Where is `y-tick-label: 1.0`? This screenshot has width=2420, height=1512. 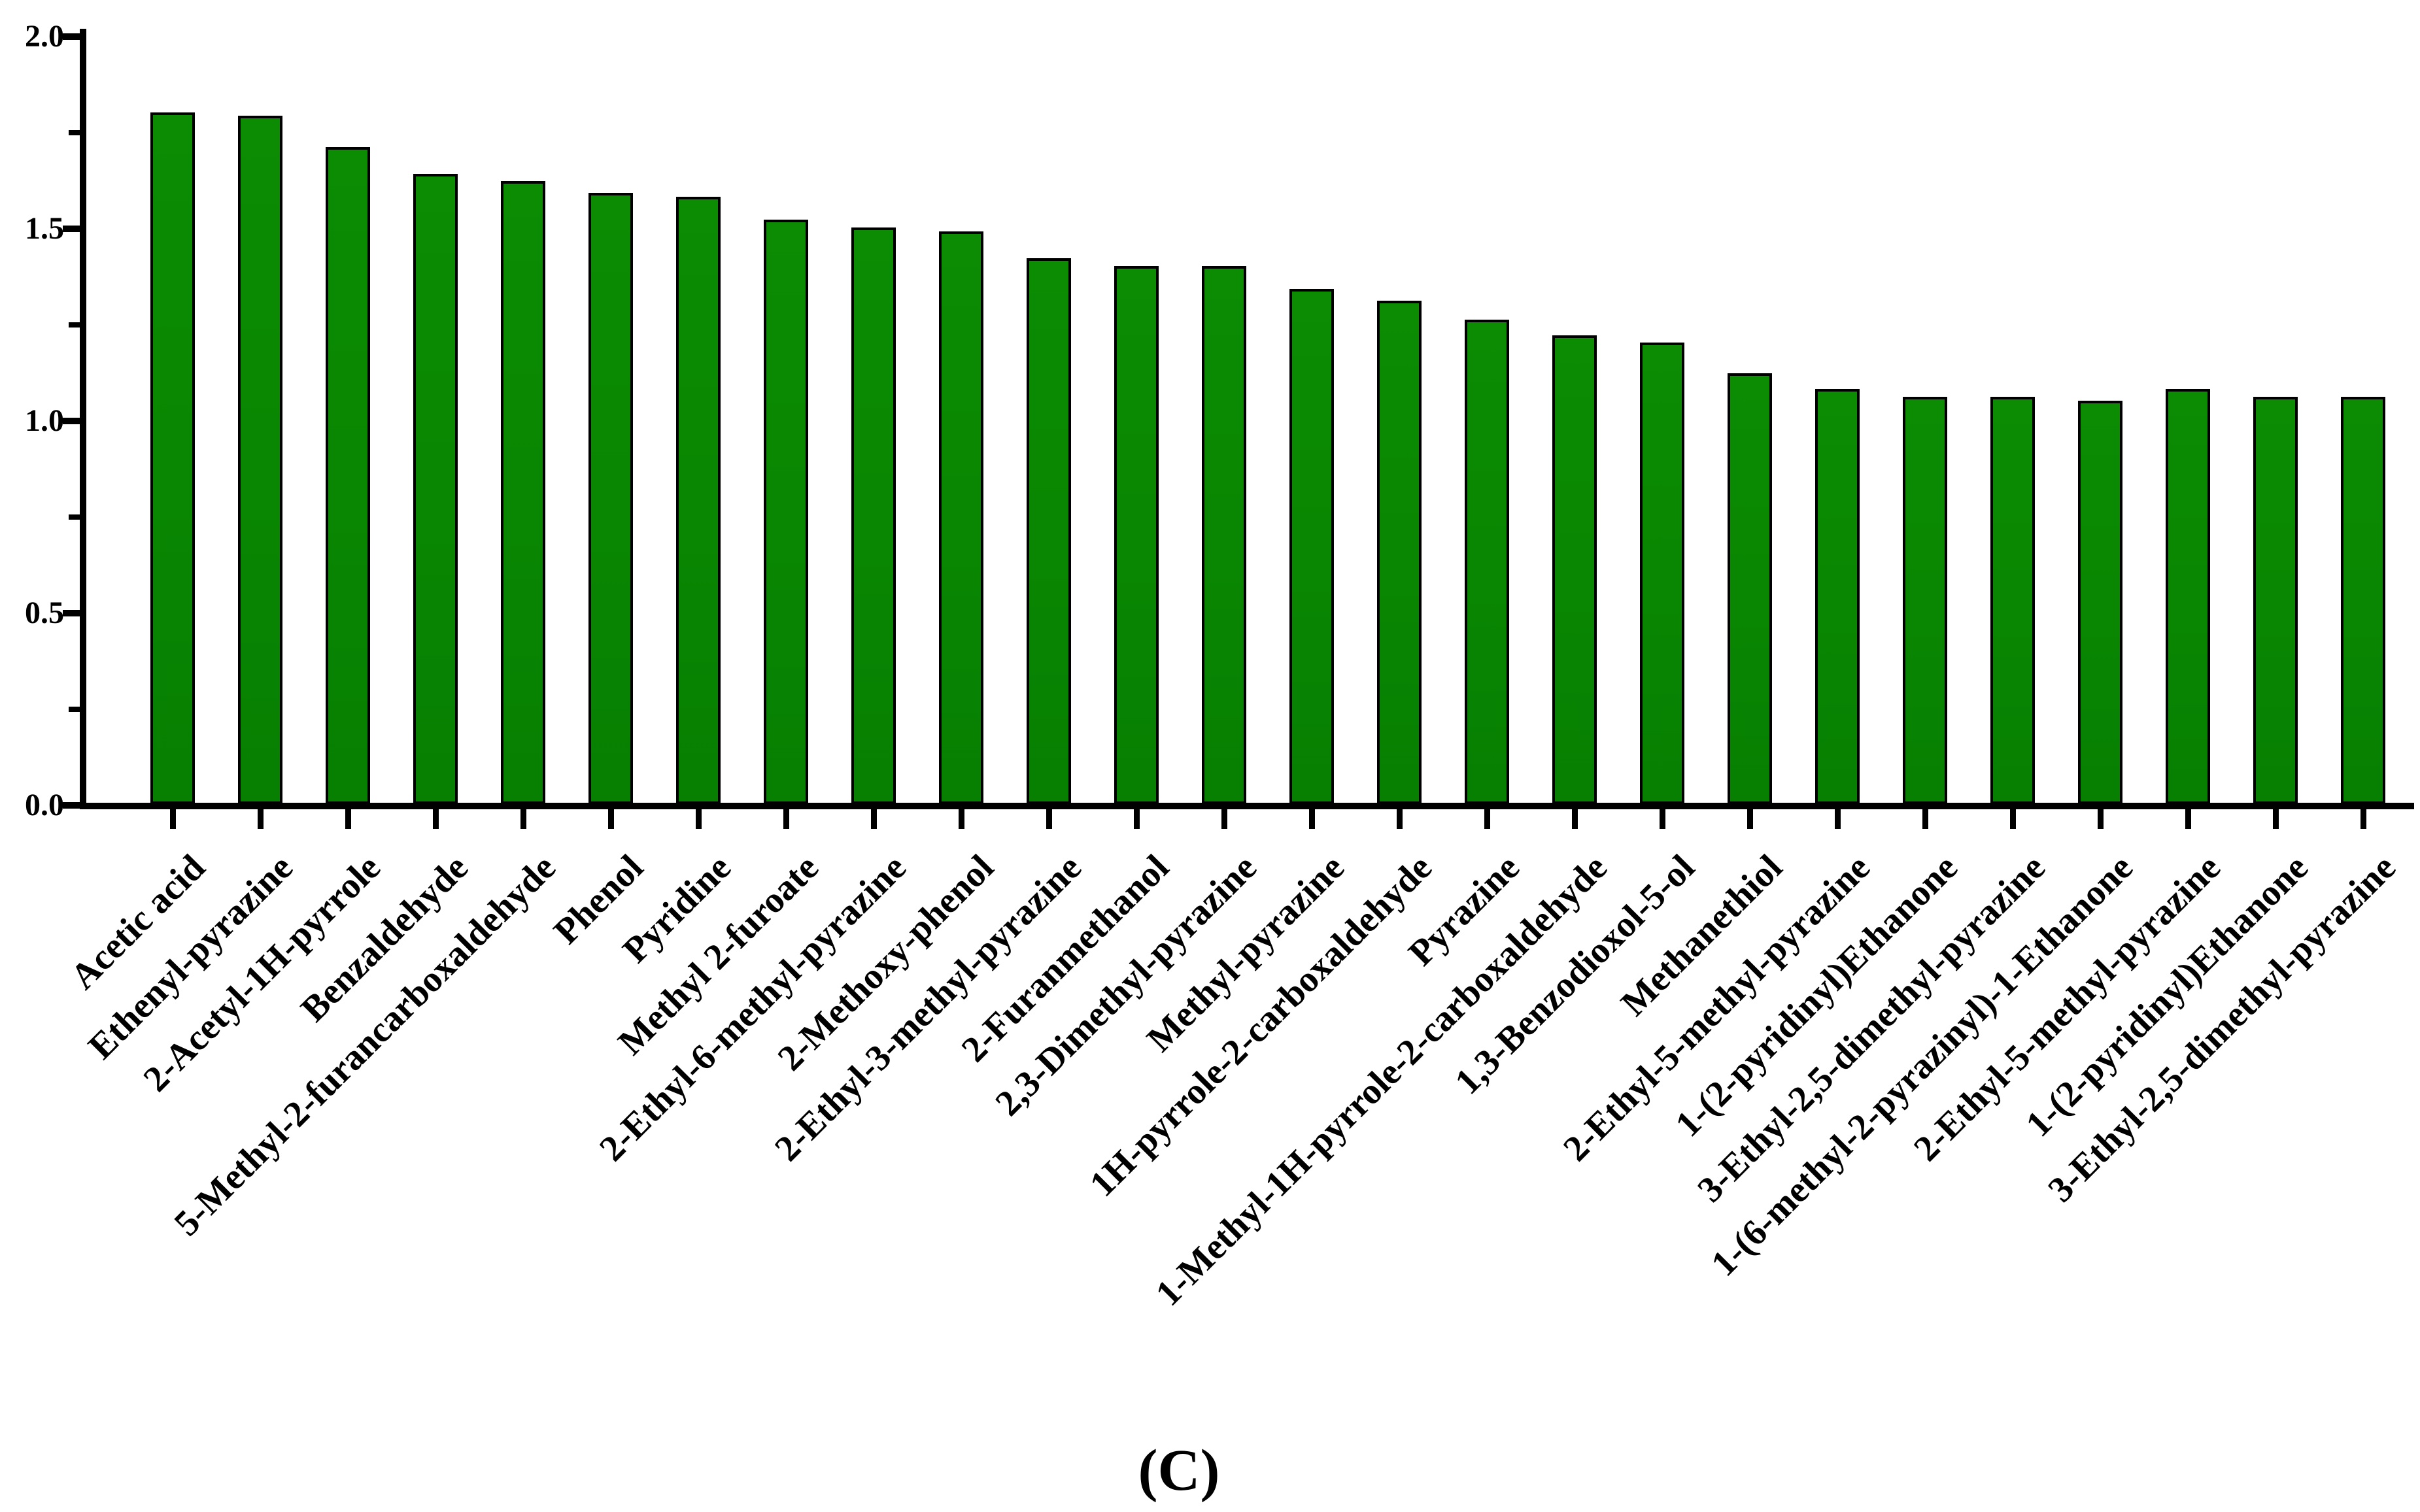
y-tick-label: 1.0 is located at coordinates (44, 420).